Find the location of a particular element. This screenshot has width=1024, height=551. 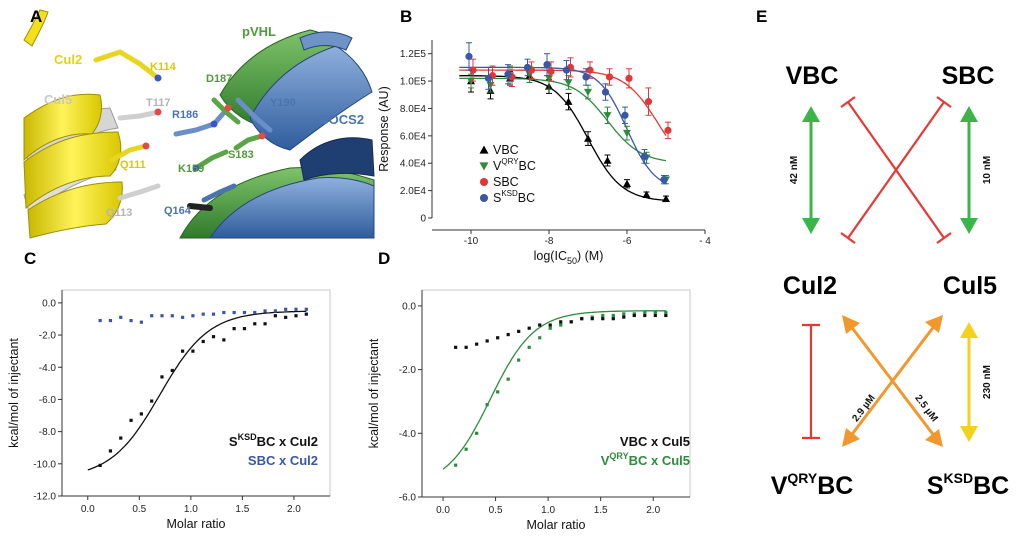

chart-c-ylabel: kcal/mol of injectant is located at coordinates (14, 393).